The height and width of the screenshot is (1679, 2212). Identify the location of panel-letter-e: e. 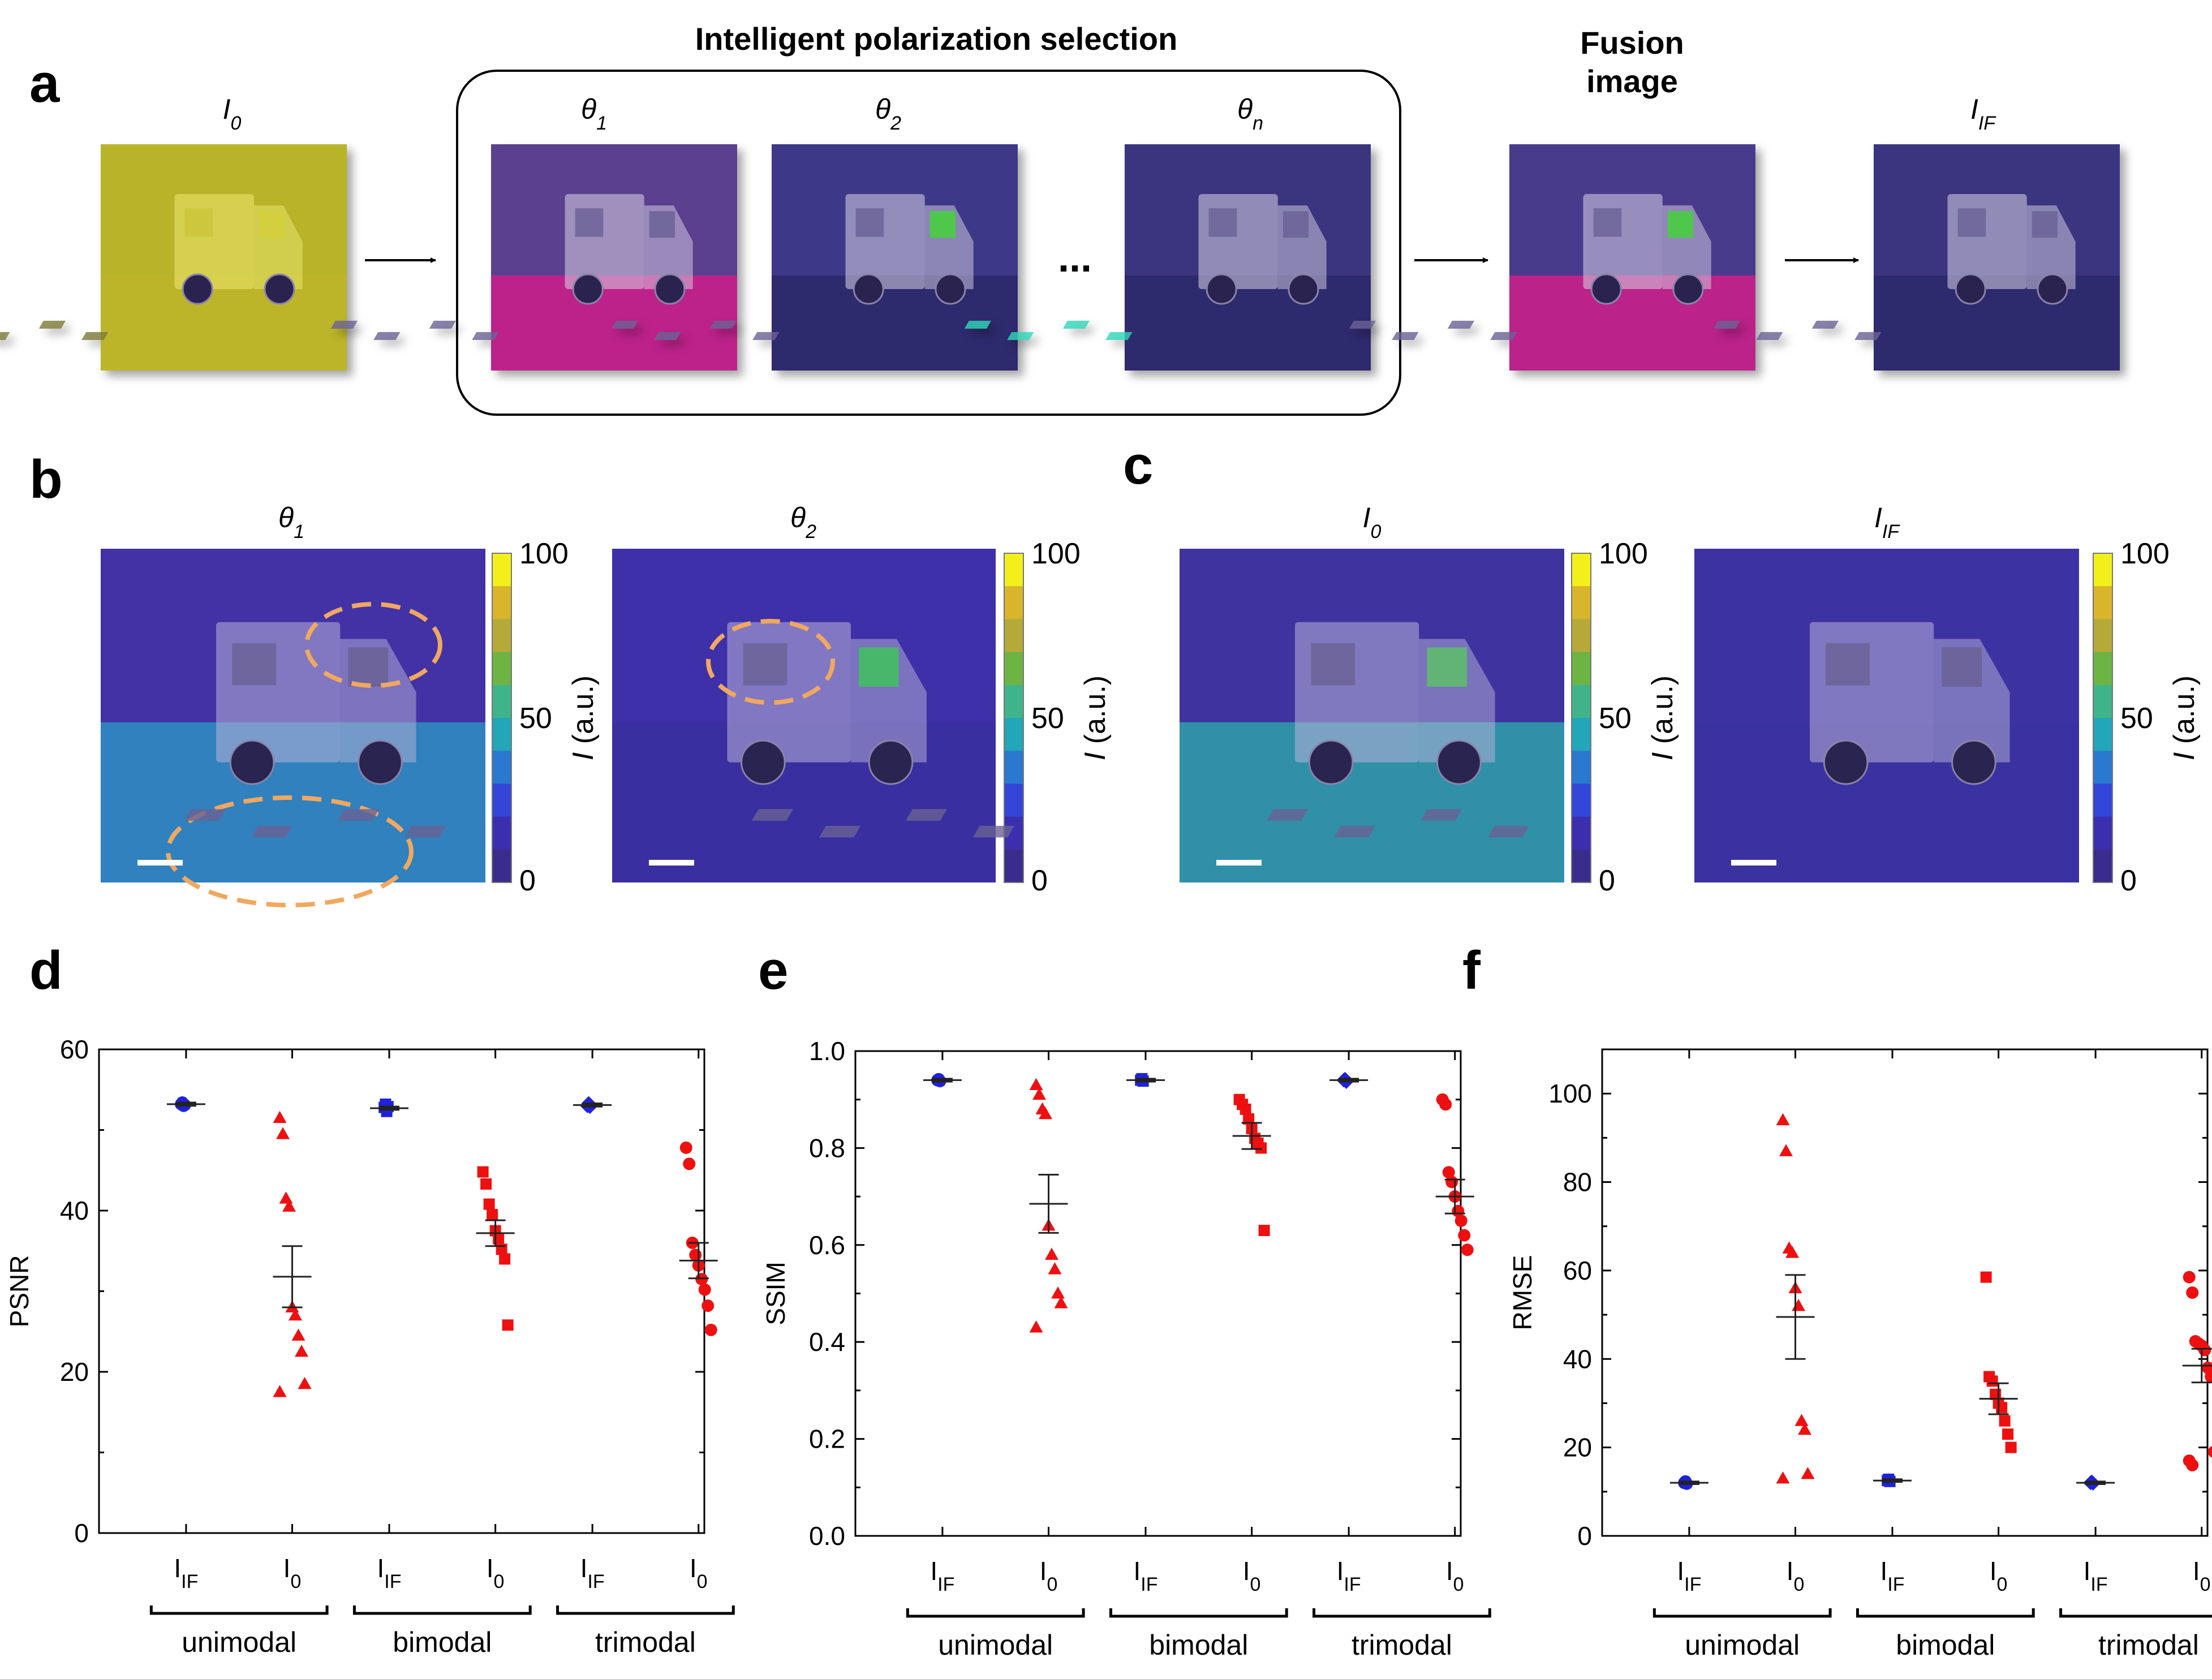
(773, 970).